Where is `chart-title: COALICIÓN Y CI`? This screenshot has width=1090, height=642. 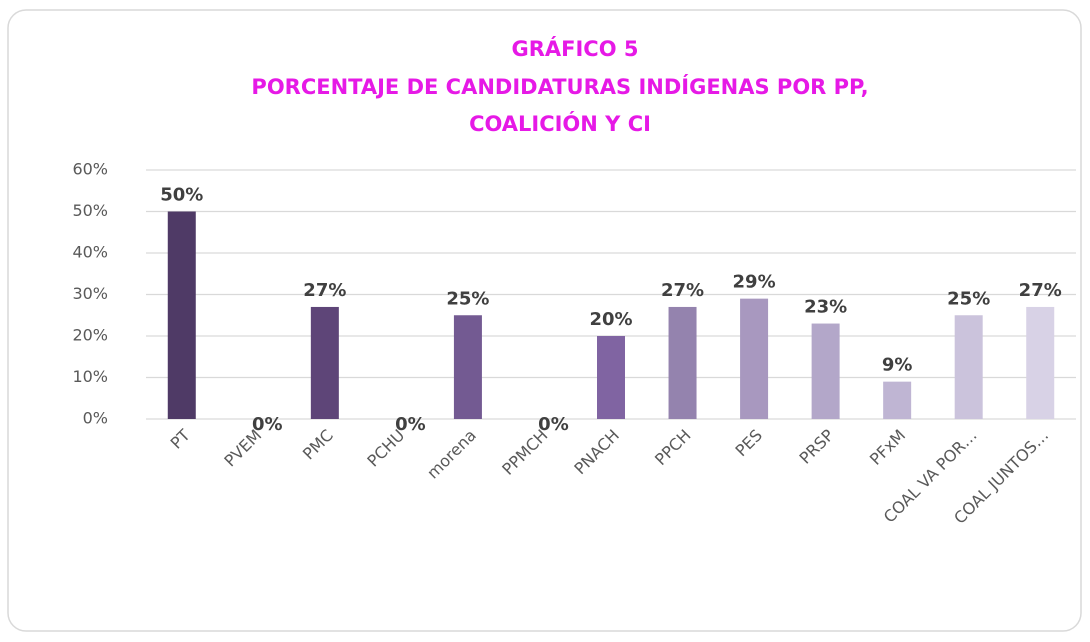 chart-title: COALICIÓN Y CI is located at coordinates (560, 123).